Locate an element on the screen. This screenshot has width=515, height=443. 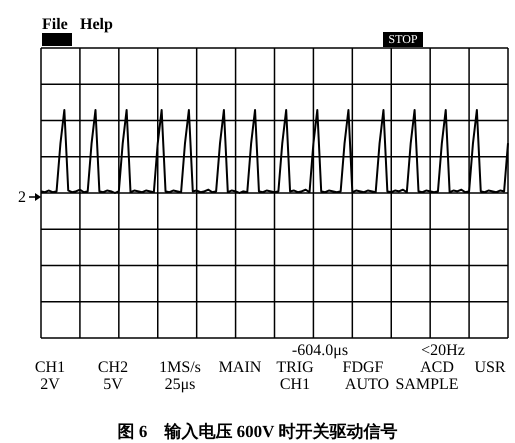
text: USR is located at coordinates (490, 368).